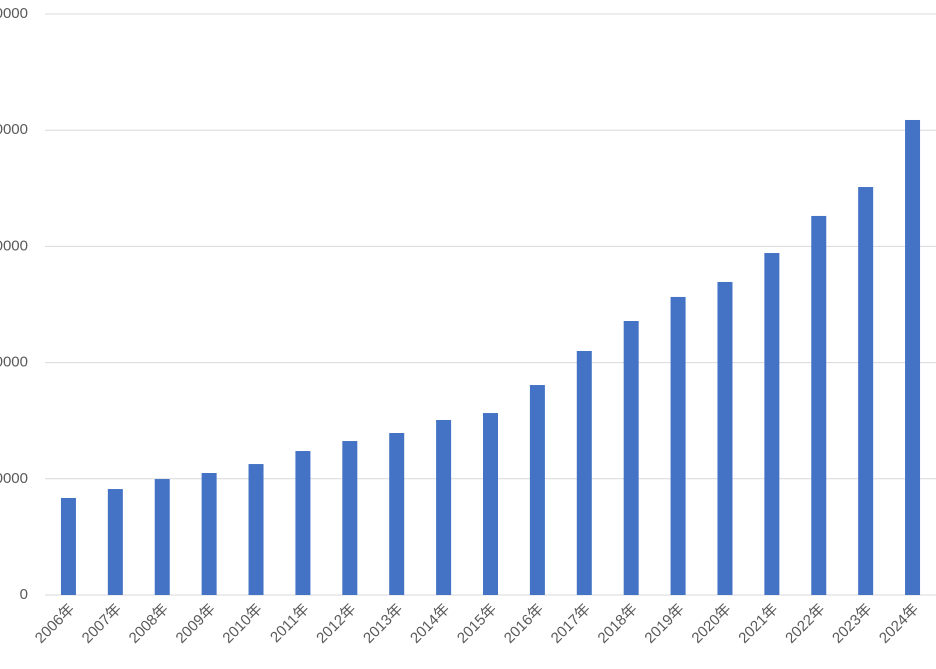 This screenshot has height=669, width=936. I want to click on x-tick-label: 2020年, so click(711, 624).